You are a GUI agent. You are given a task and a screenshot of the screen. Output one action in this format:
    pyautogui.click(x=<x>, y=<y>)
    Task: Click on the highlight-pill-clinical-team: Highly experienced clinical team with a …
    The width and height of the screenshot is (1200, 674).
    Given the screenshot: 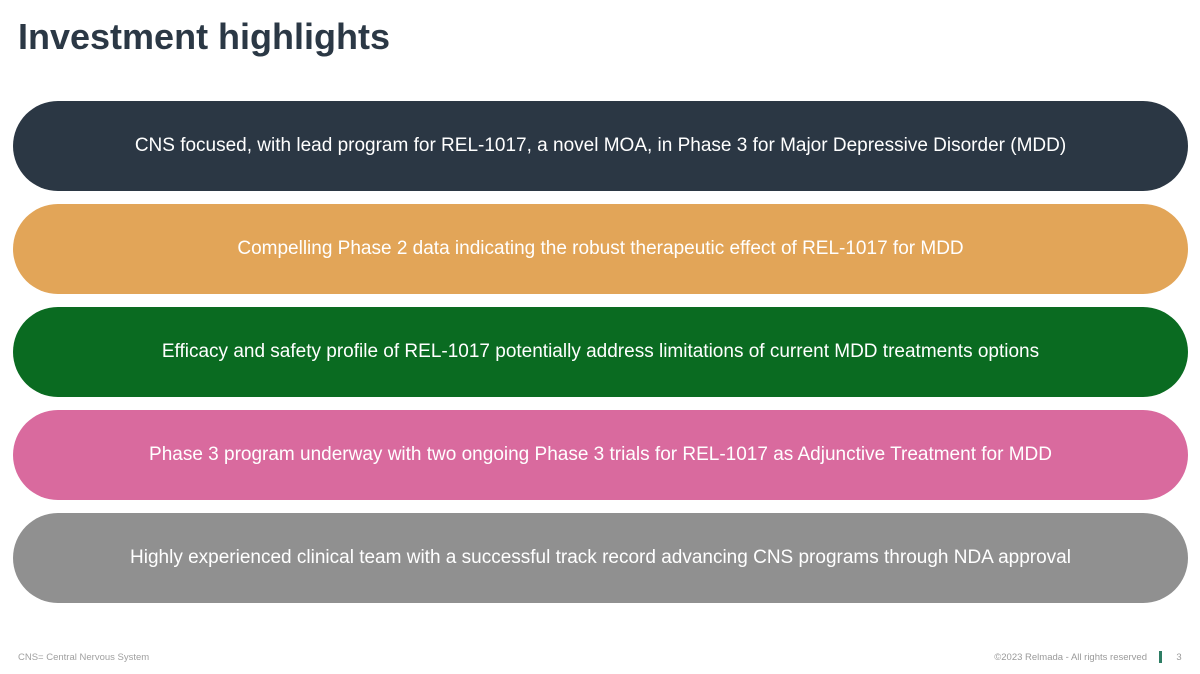 What is the action you would take?
    pyautogui.click(x=600, y=558)
    